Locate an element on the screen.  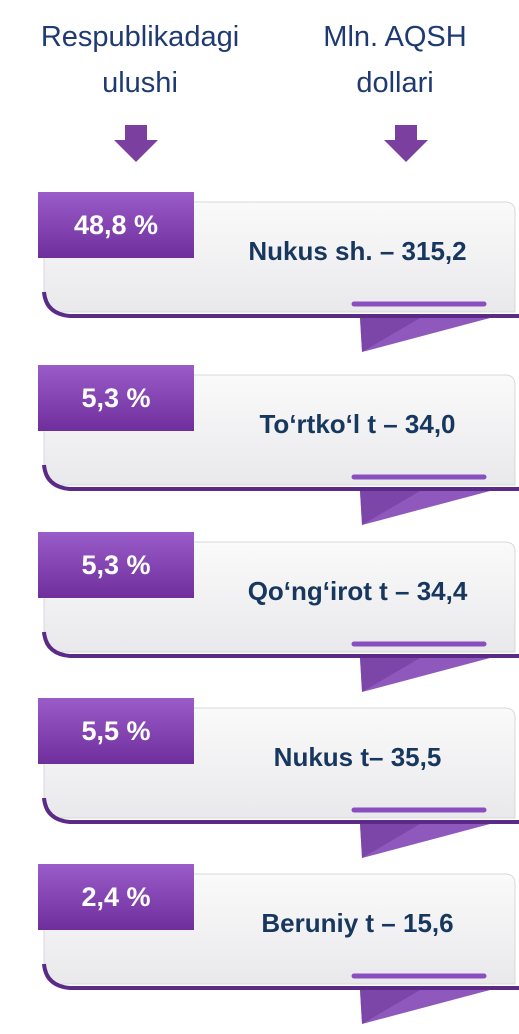
header-value: Mln. AQSH dollari is located at coordinates (395, 60).